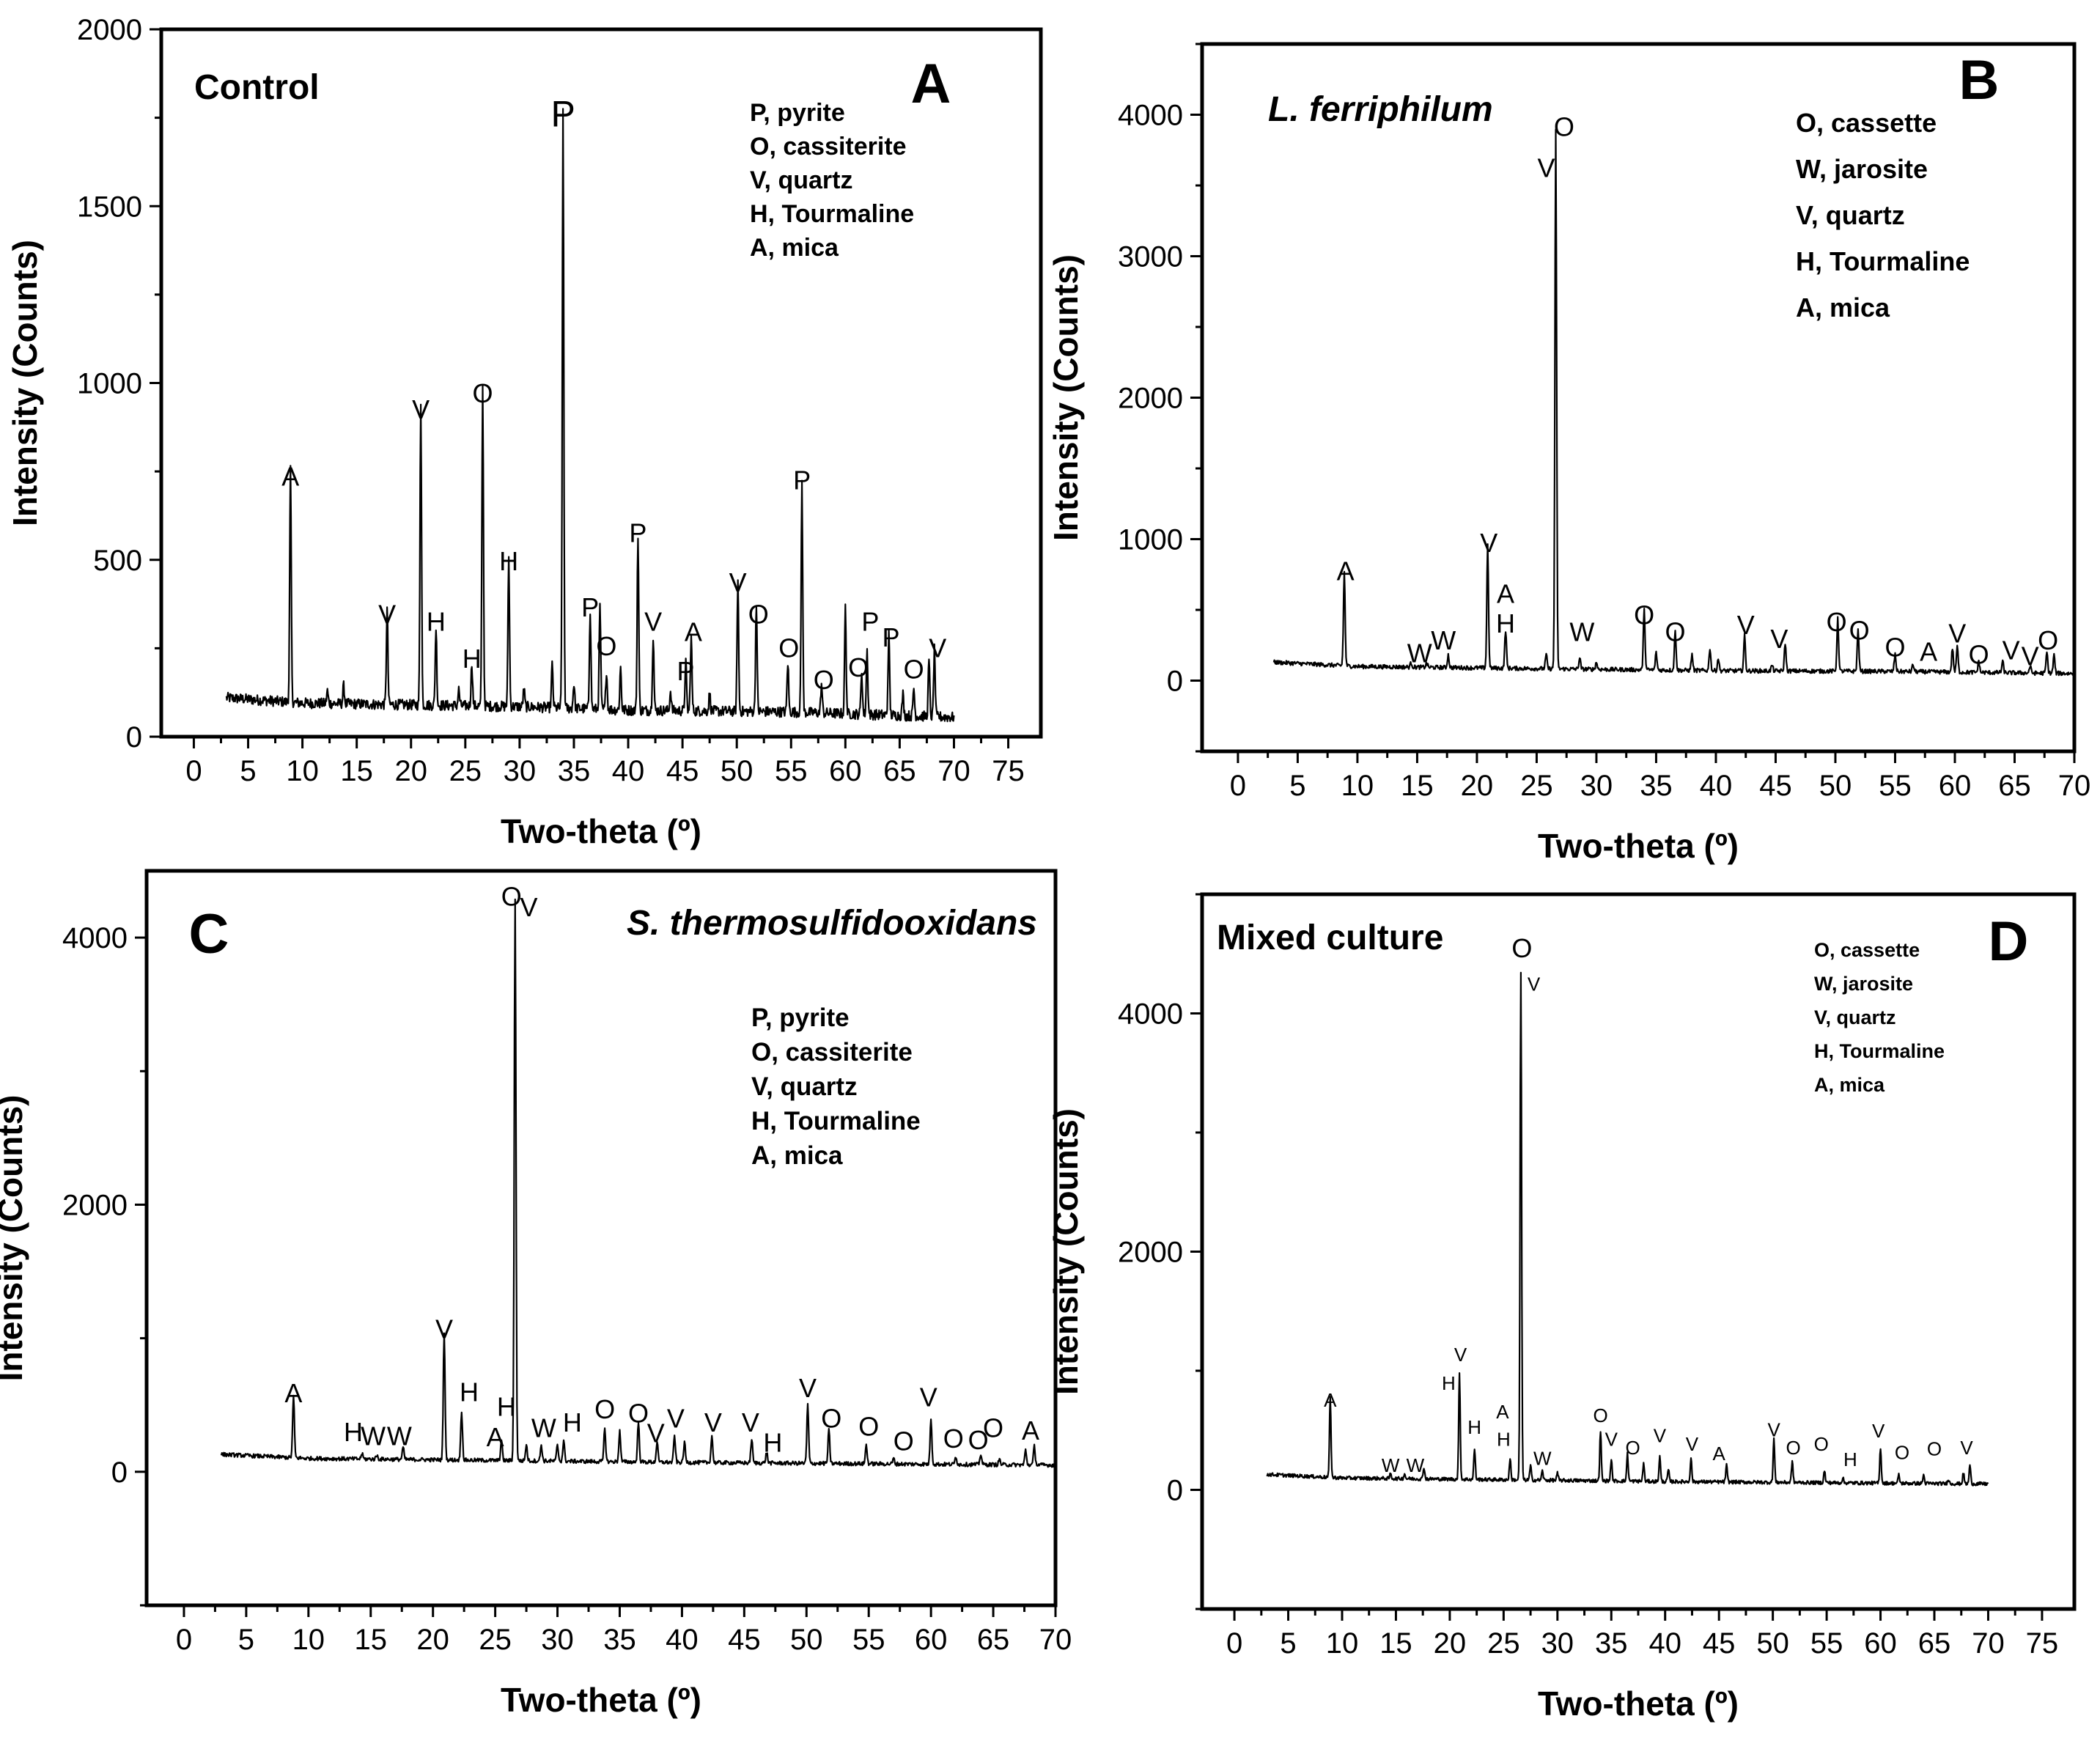 The image size is (2100, 1738). What do you see at coordinates (1150, 1253) in the screenshot?
I see `y-tick-label: 2000` at bounding box center [1150, 1253].